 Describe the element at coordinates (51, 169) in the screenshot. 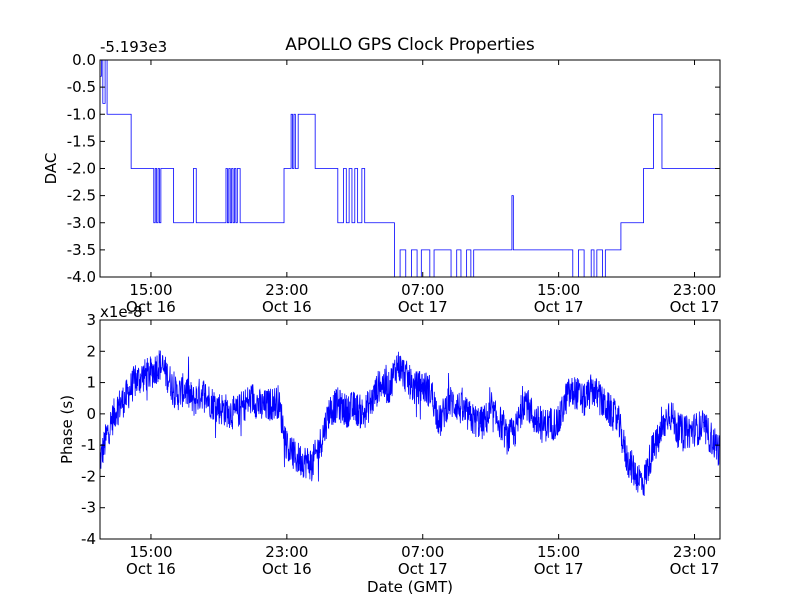

I see `dac-y-axis-label: DAC` at that location.